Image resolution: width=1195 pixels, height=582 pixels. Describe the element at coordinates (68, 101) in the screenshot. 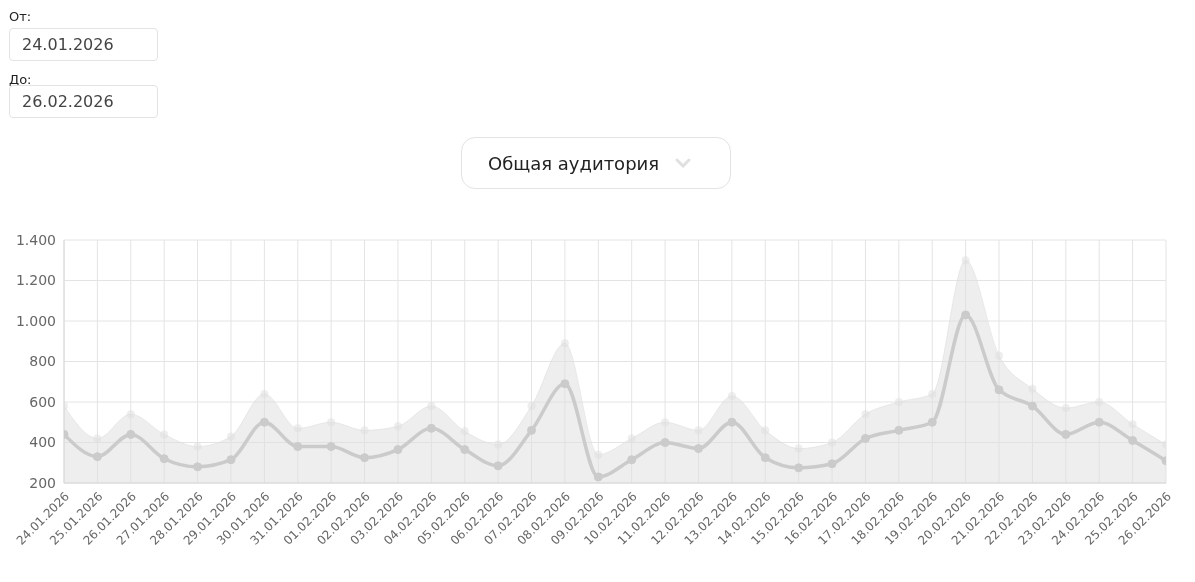

I see `text: 26.02.2026` at that location.